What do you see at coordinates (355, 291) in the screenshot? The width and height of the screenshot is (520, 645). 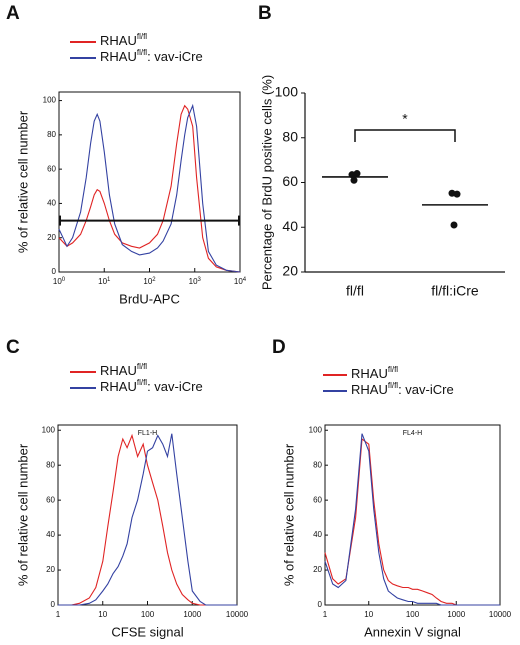 I see `x-tick-label: fl/fl` at bounding box center [355, 291].